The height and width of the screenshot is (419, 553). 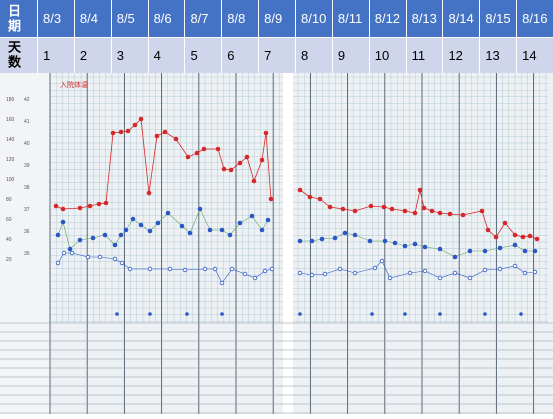 I want to click on pulse-scale-label: 20, so click(x=9, y=260).